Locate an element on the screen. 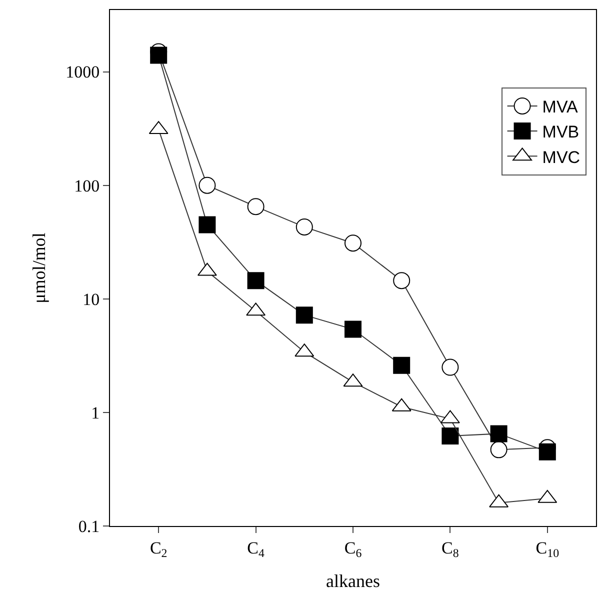 This screenshot has height=606, width=604. x-tick-label: C$_{6}$ is located at coordinates (353, 549).